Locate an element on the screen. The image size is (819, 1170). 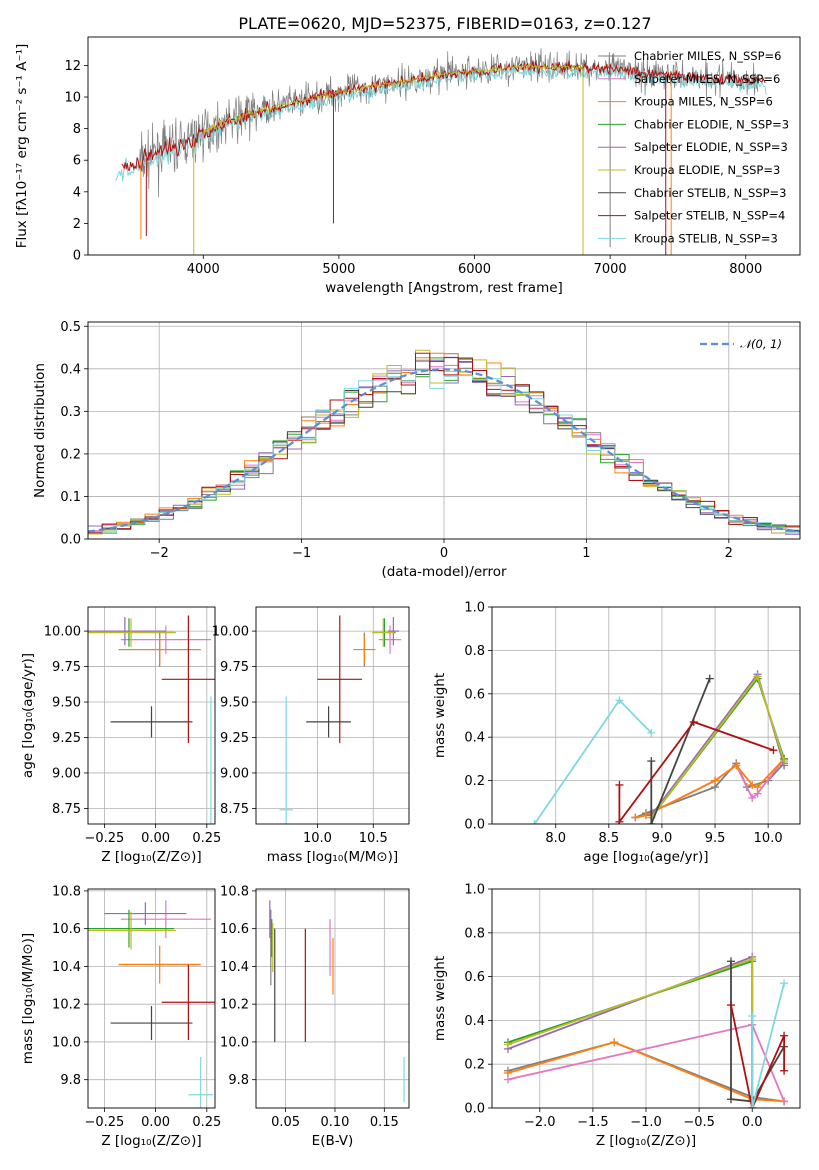
x-axis-label: E(B-V) is located at coordinates (333, 1141).